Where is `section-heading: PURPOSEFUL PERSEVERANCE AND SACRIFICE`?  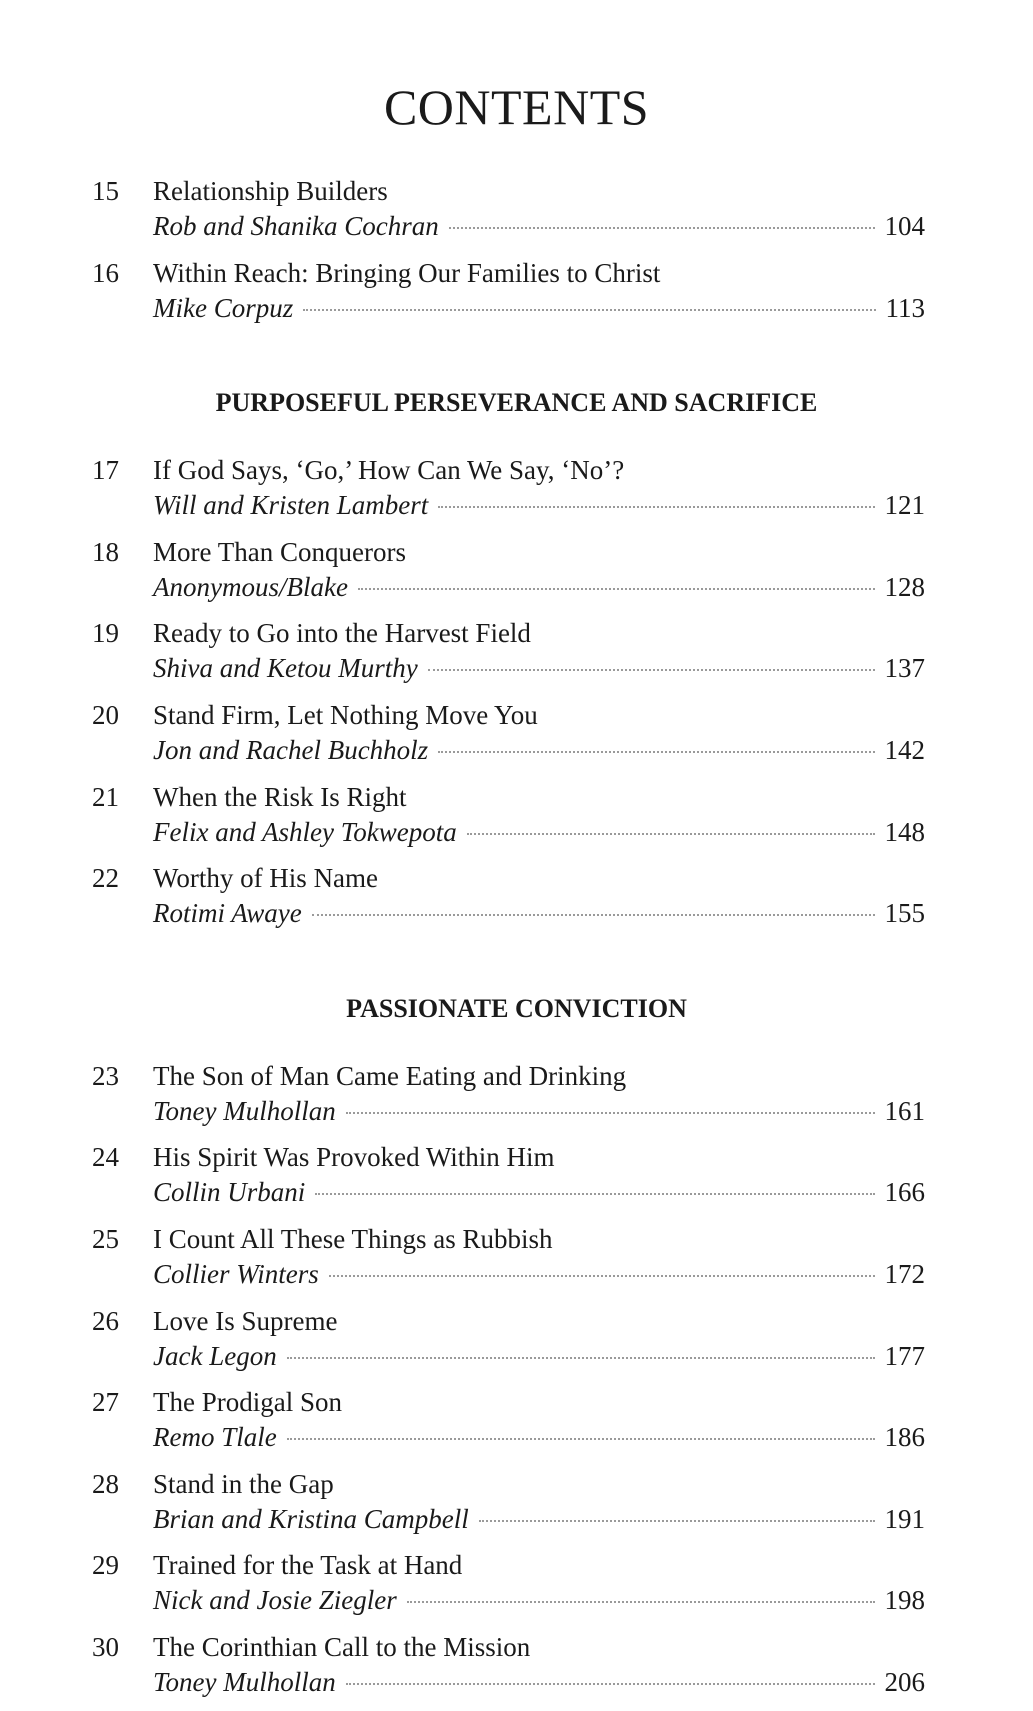
section-heading: PURPOSEFUL PERSEVERANCE AND SACRIFICE is located at coordinates (516, 403).